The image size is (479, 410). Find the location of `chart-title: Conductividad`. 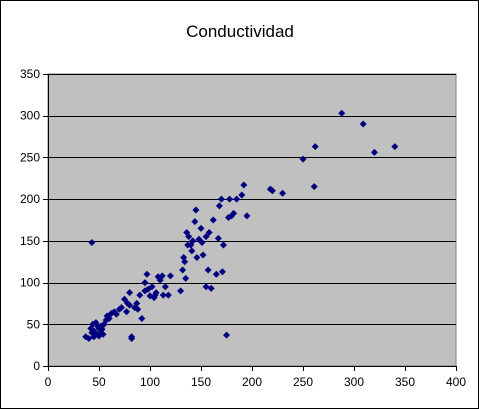

chart-title: Conductividad is located at coordinates (240, 31).